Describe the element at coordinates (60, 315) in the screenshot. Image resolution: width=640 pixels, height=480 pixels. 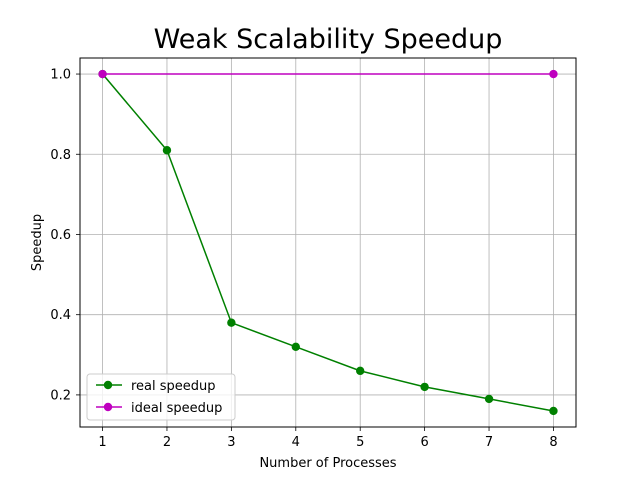
I see `y-tick-label: 0.4` at that location.